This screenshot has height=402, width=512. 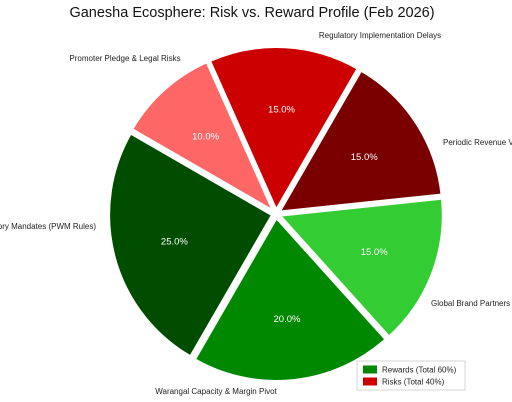 I want to click on legend-swatch-rewards, so click(x=370, y=369).